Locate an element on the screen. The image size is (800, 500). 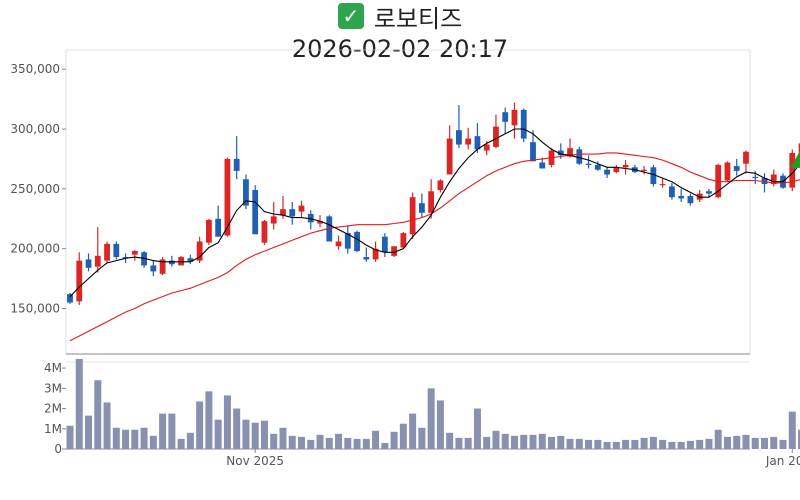
check-mark-icon: ✓ is located at coordinates (350, 16).